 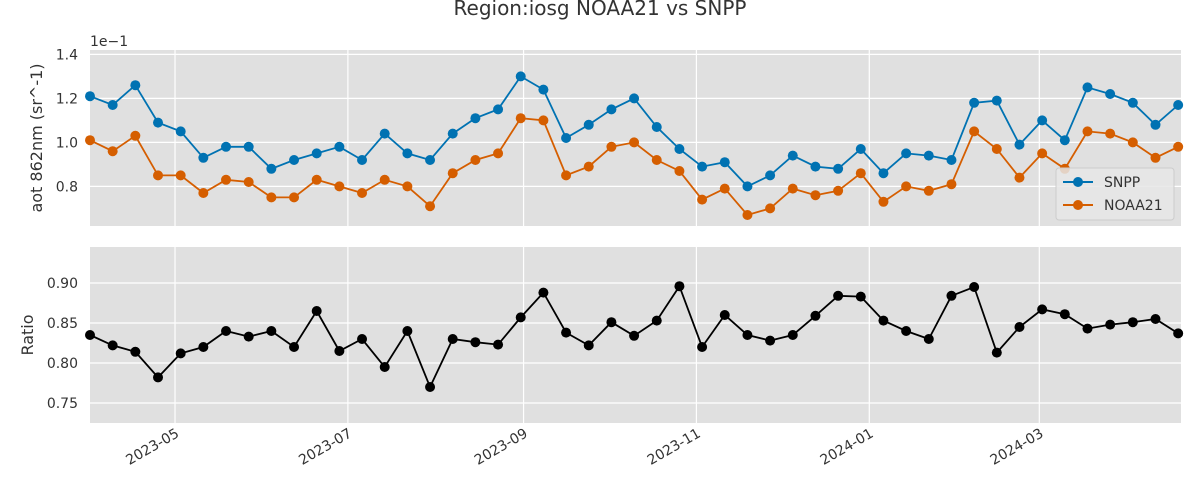 I want to click on chart-title: Region:iosg NOAA21 vs SNPP, so click(x=600, y=10).